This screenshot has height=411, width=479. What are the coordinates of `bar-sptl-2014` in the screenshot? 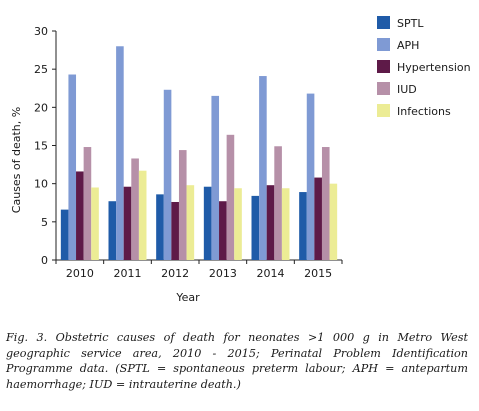 It's located at (255, 227).